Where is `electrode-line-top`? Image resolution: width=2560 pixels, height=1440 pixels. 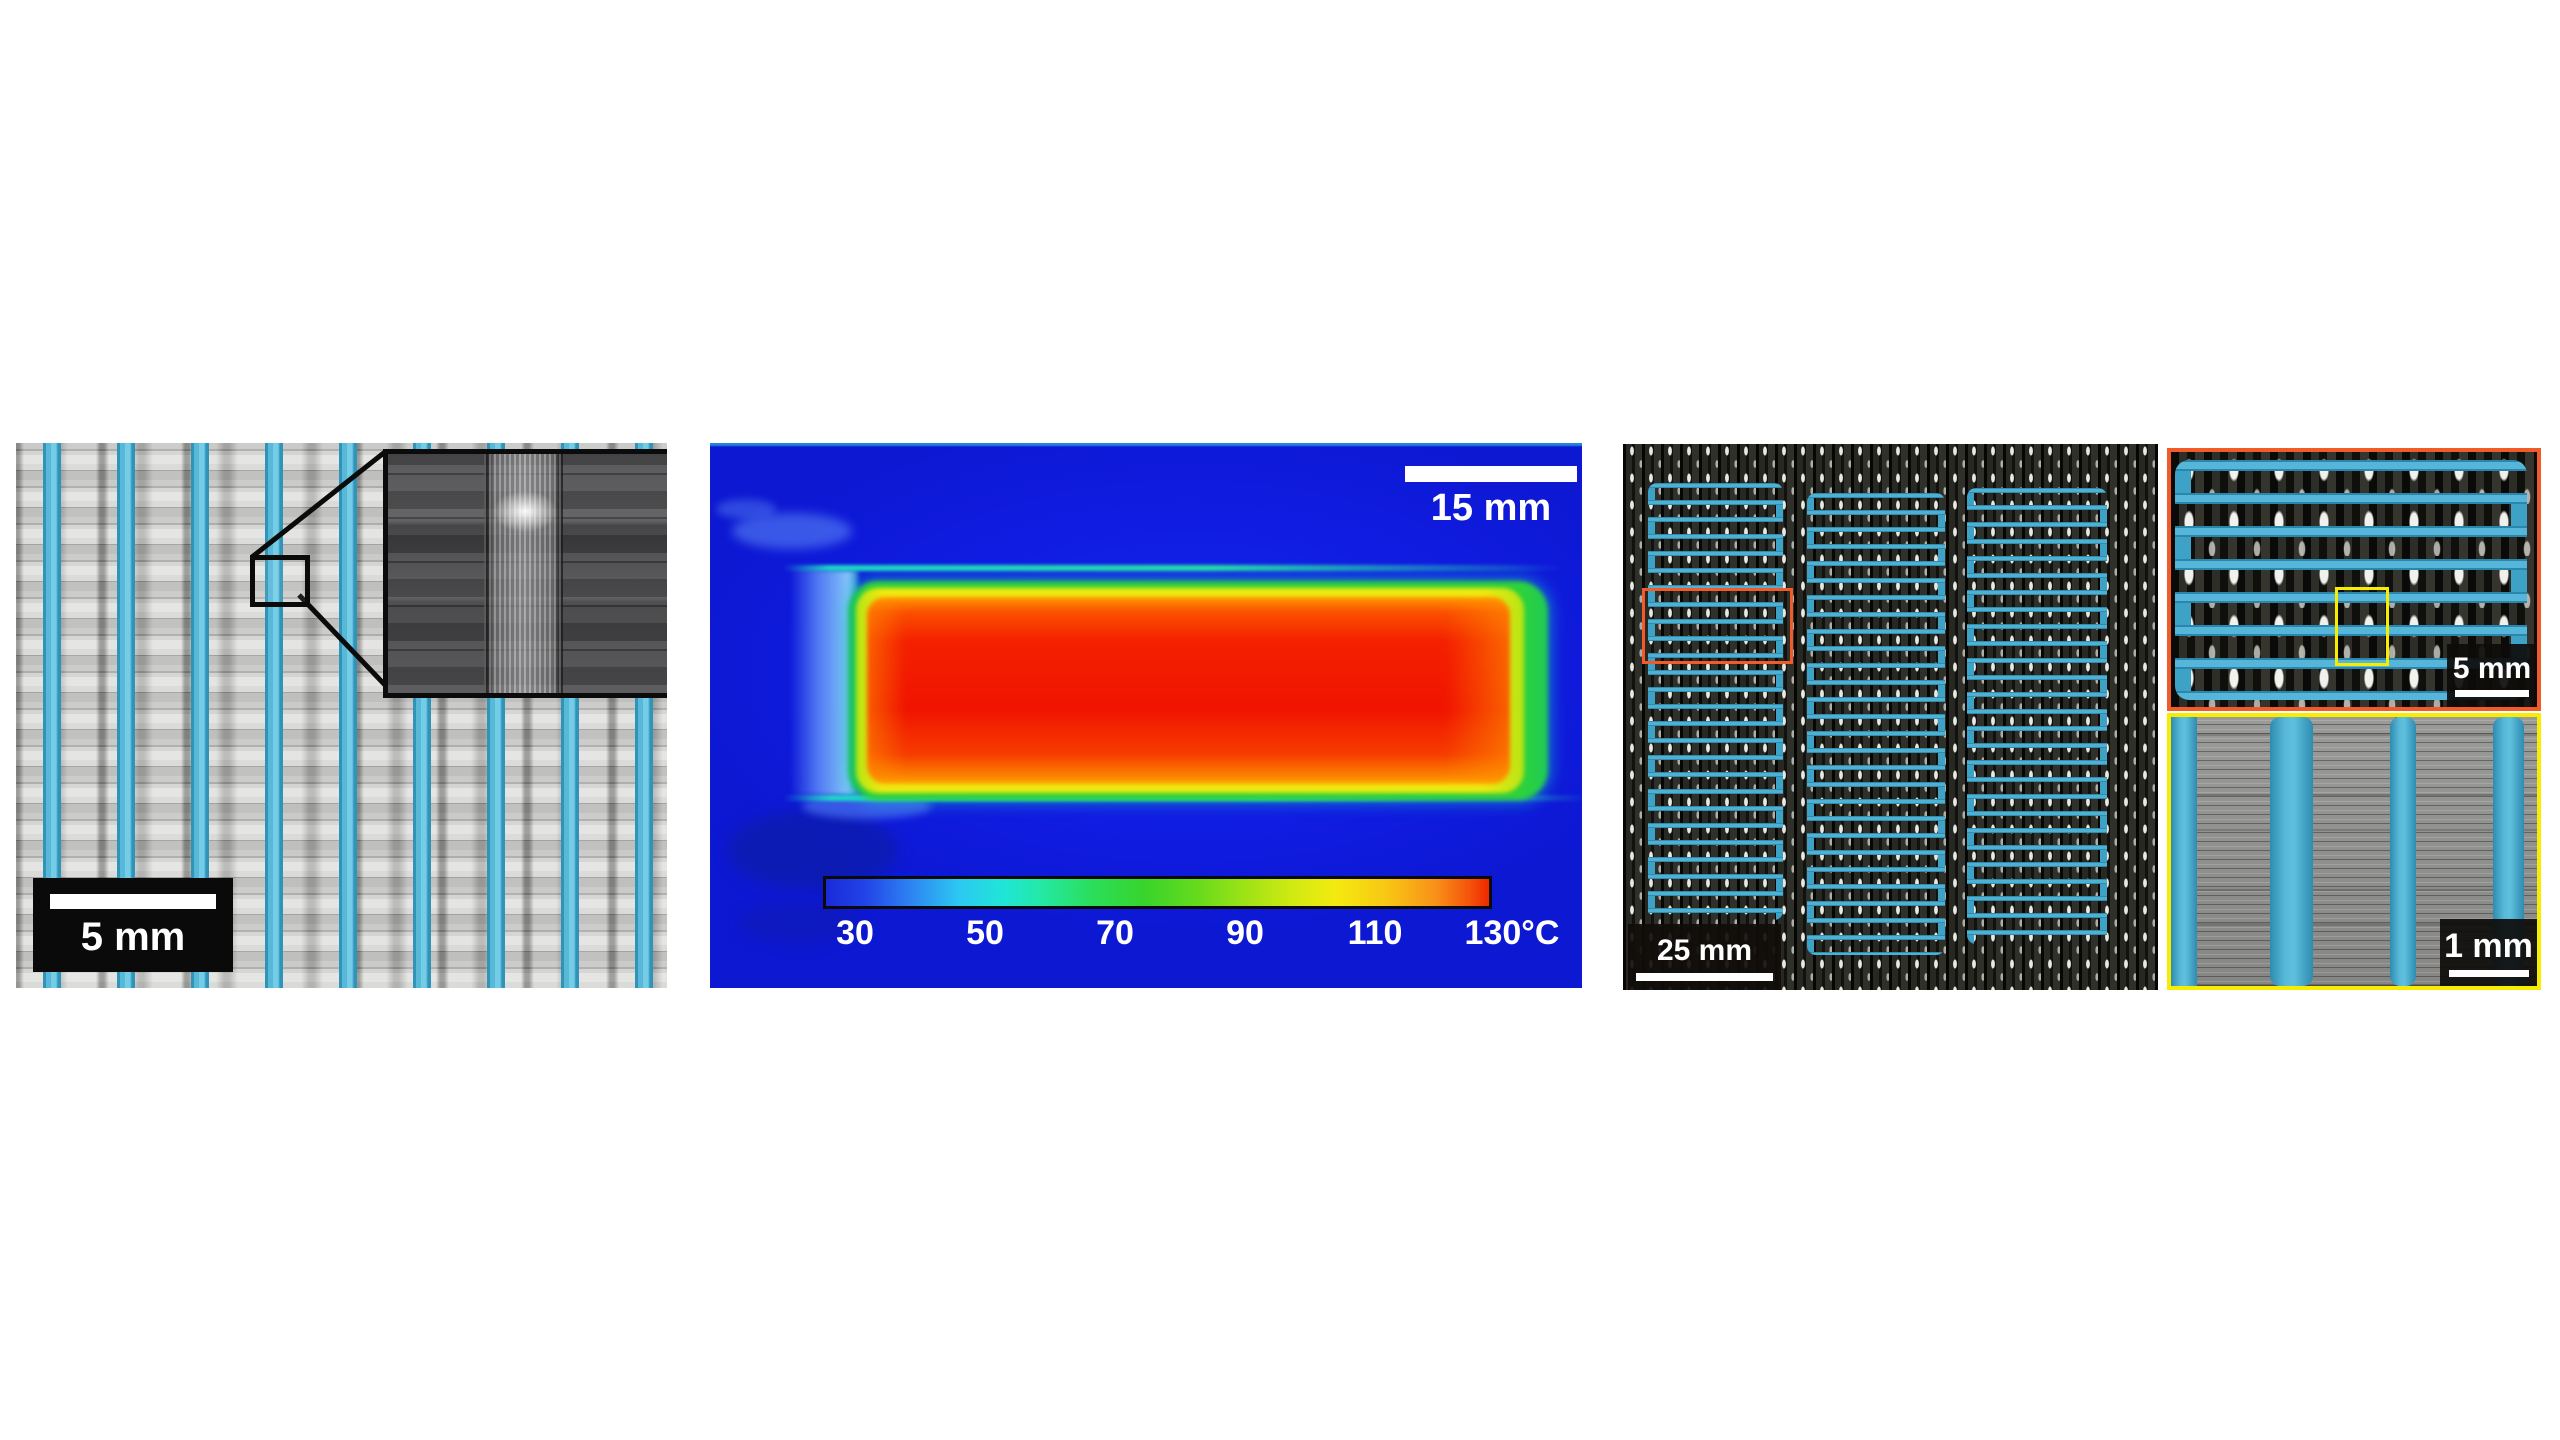 electrode-line-top is located at coordinates (1173, 568).